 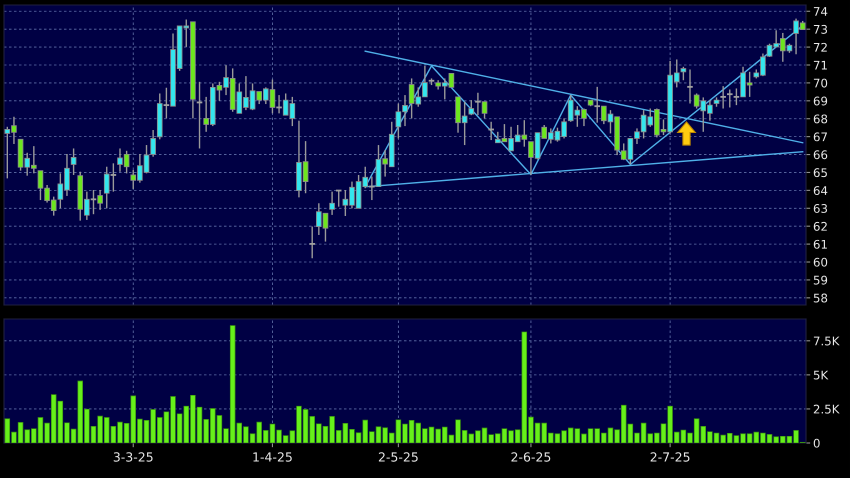 What do you see at coordinates (827, 409) in the screenshot?
I see `y-tick-label: 2.5K` at bounding box center [827, 409].